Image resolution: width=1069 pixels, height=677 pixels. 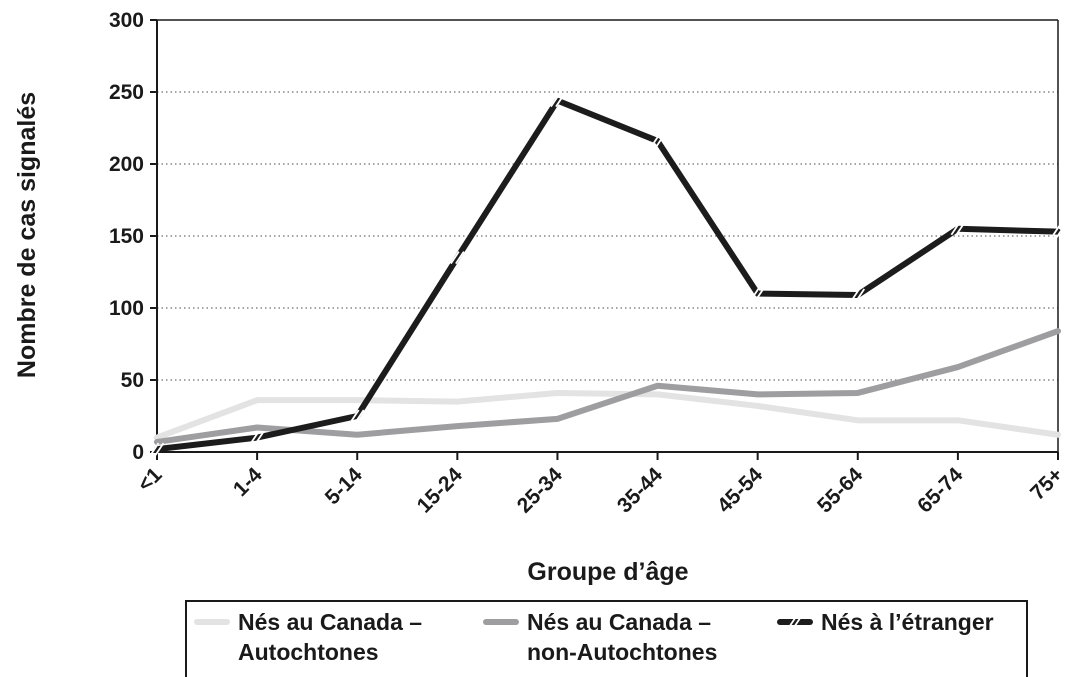 What do you see at coordinates (600, 637) in the screenshot?
I see `legend-item-2: Nés au Canada – non-Autochtones` at bounding box center [600, 637].